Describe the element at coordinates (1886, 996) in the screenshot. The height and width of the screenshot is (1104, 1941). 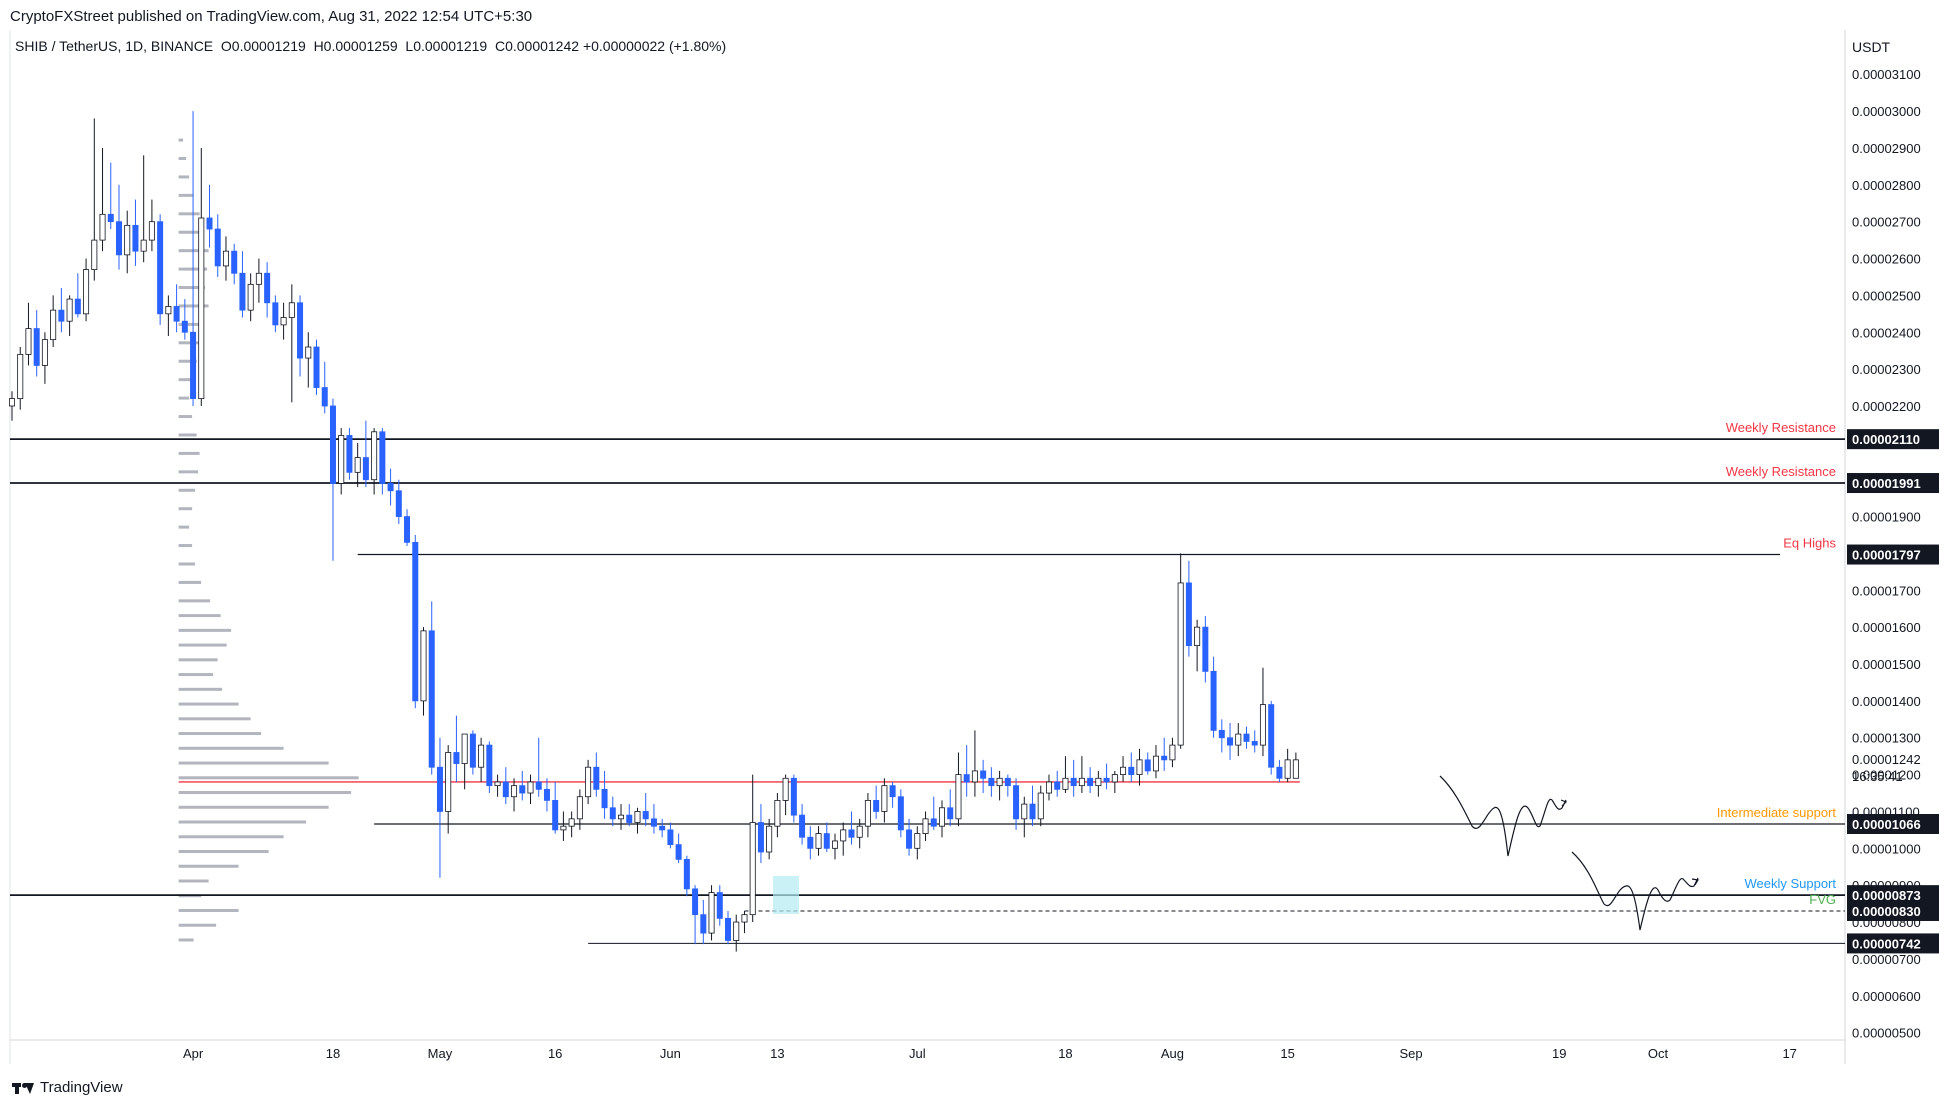
I see `price-tick-label: 0.00000600` at that location.